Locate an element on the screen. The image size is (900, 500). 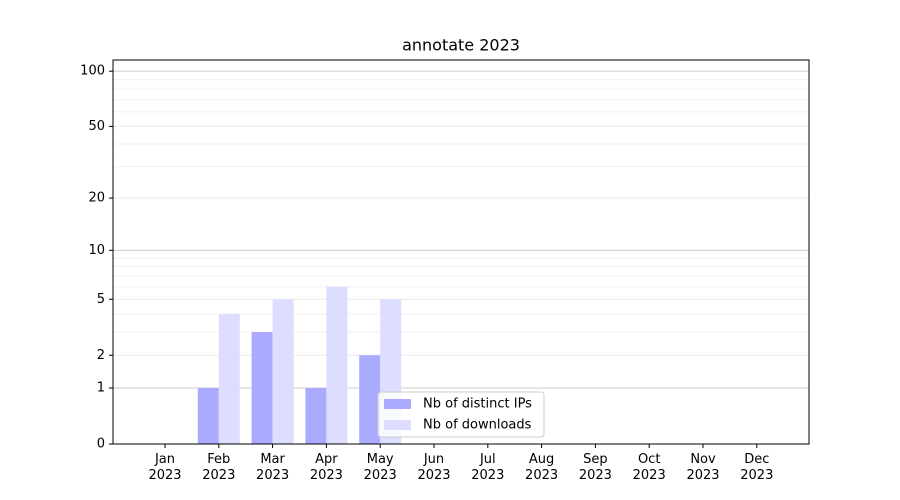
x-tick-label: Jun 2023 is located at coordinates (434, 467).